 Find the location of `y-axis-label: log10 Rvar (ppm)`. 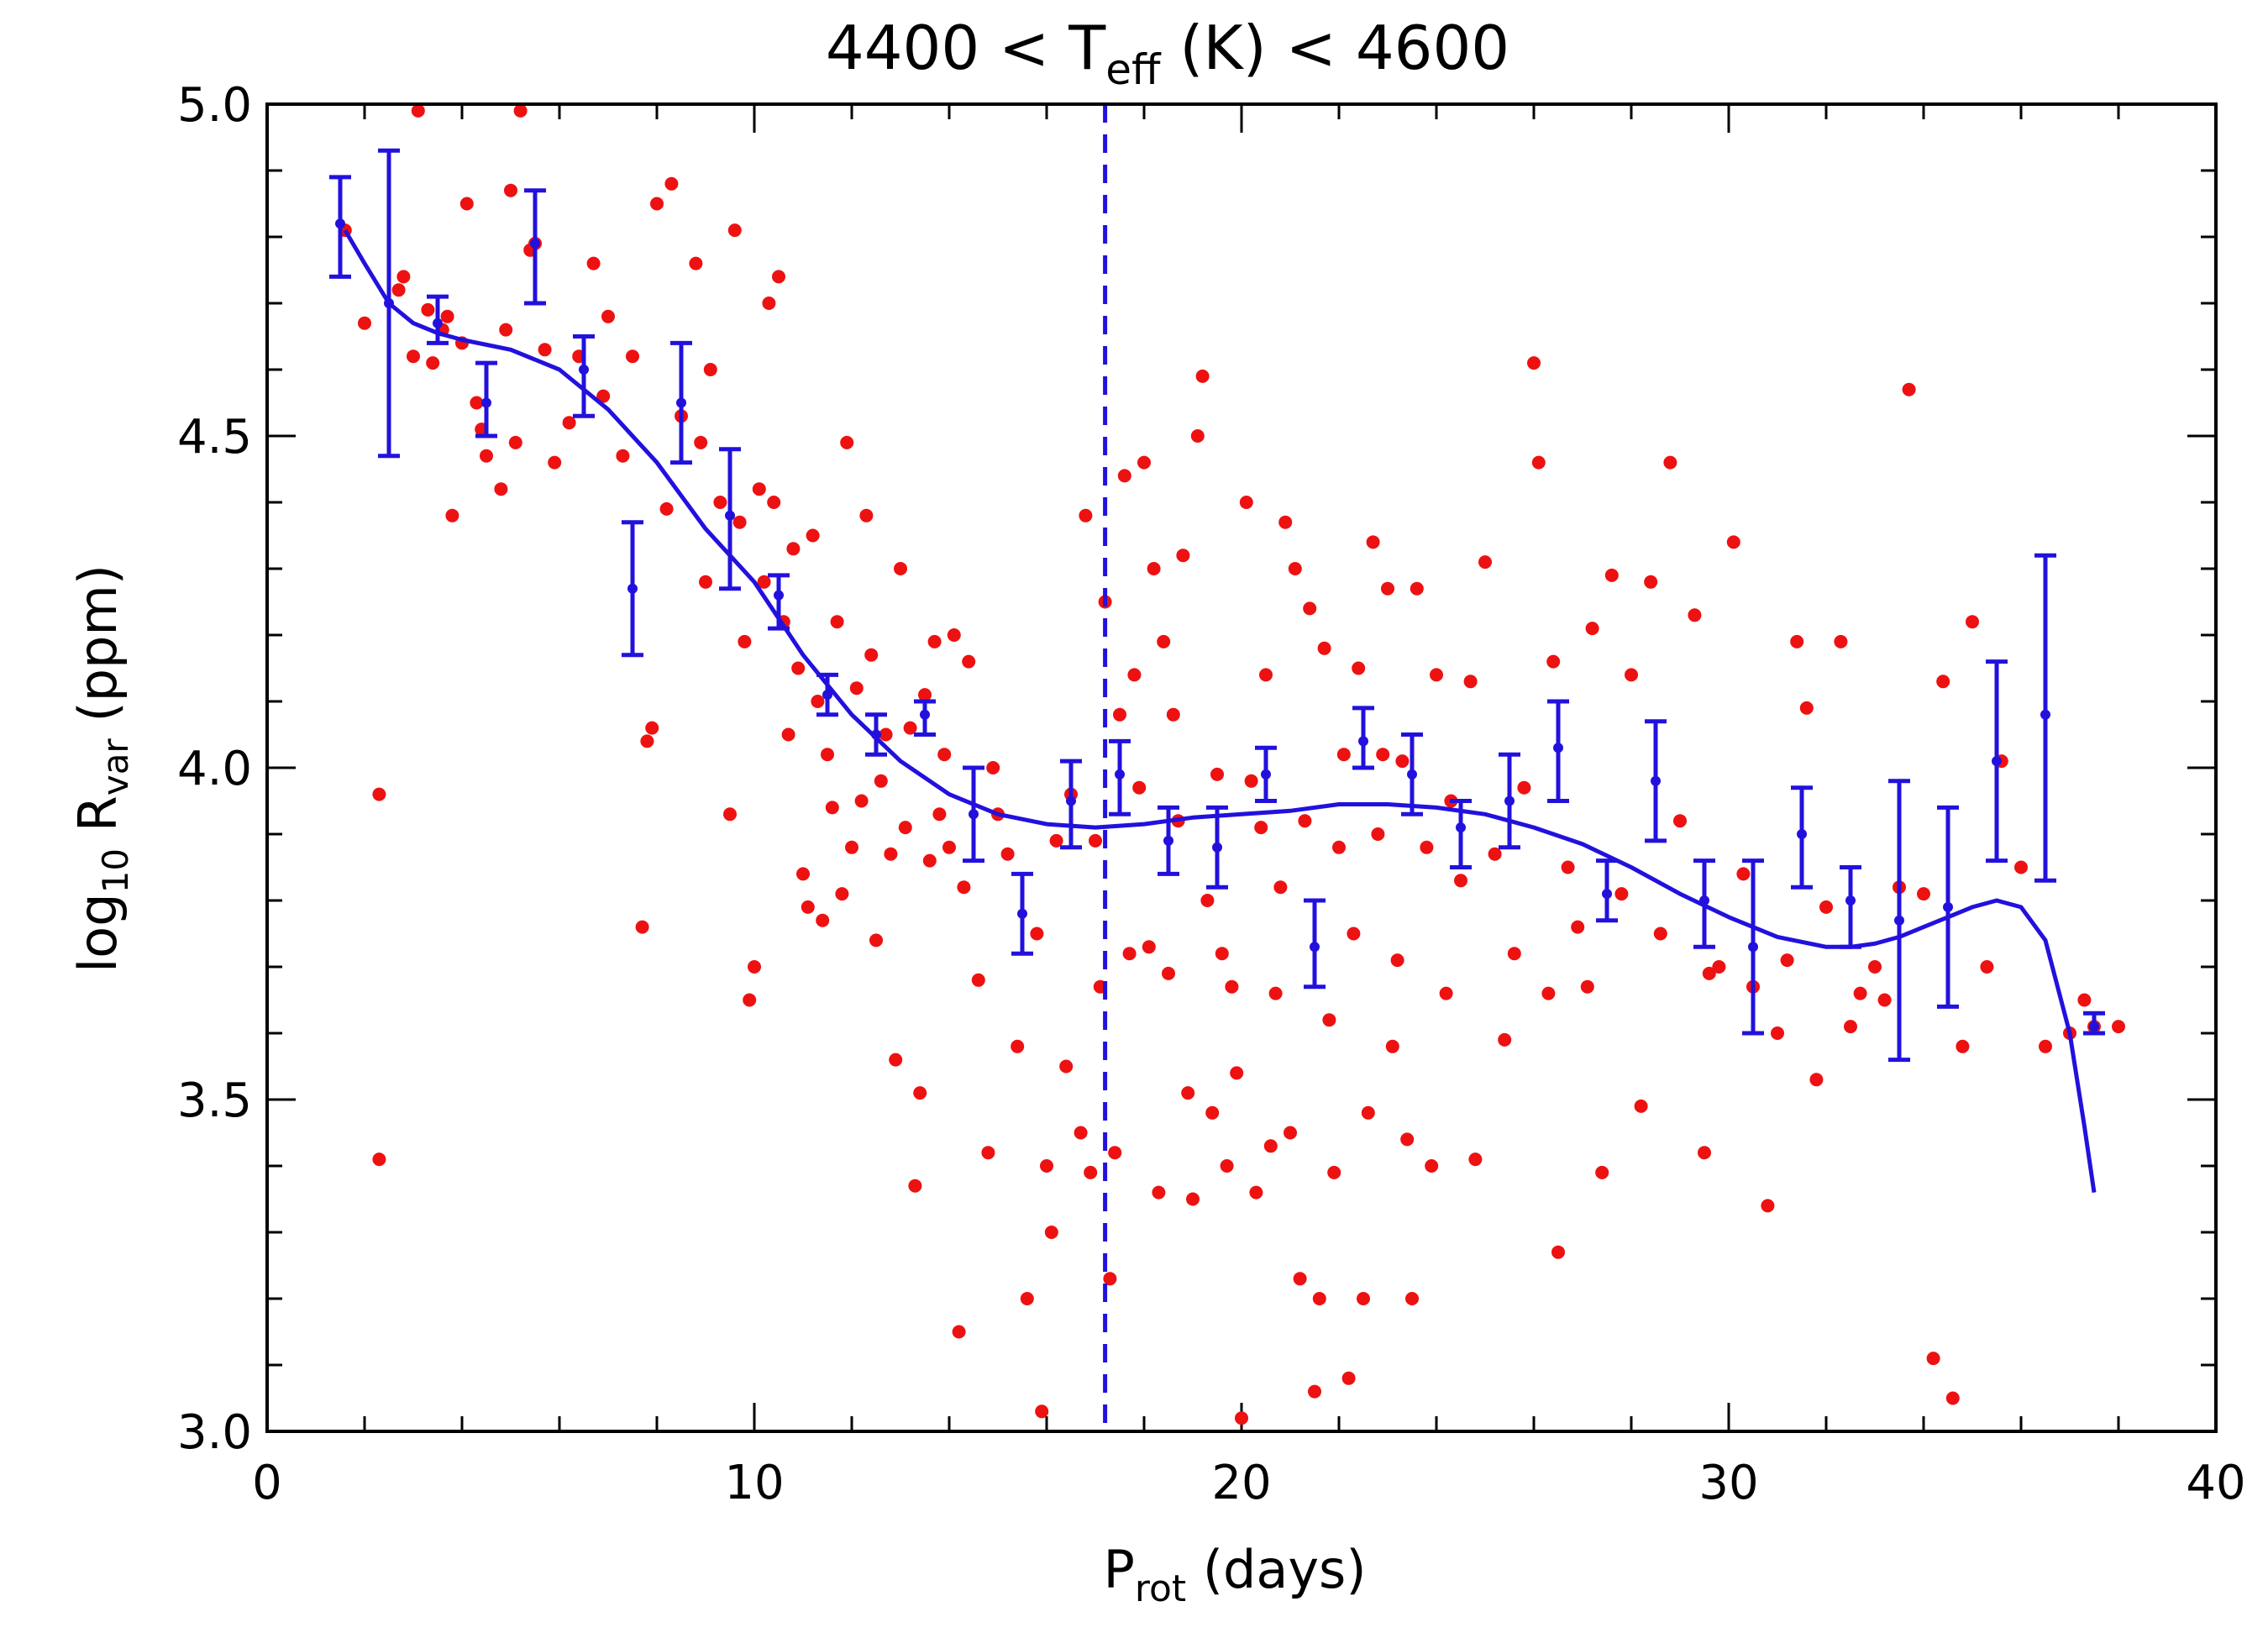

y-axis-label: log10 Rvar (ppm) is located at coordinates (101, 768).